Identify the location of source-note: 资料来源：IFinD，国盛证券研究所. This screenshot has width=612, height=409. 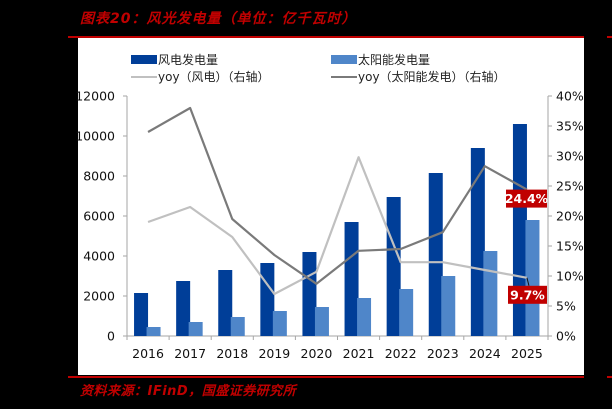
(188, 391).